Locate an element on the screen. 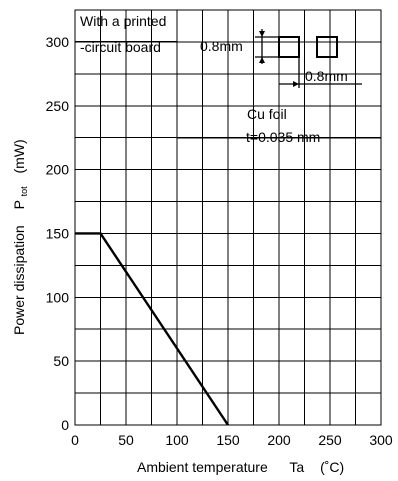 The height and width of the screenshot is (481, 398). x-axis-label: Ambient temperature Ta (˚C) is located at coordinates (240, 467).